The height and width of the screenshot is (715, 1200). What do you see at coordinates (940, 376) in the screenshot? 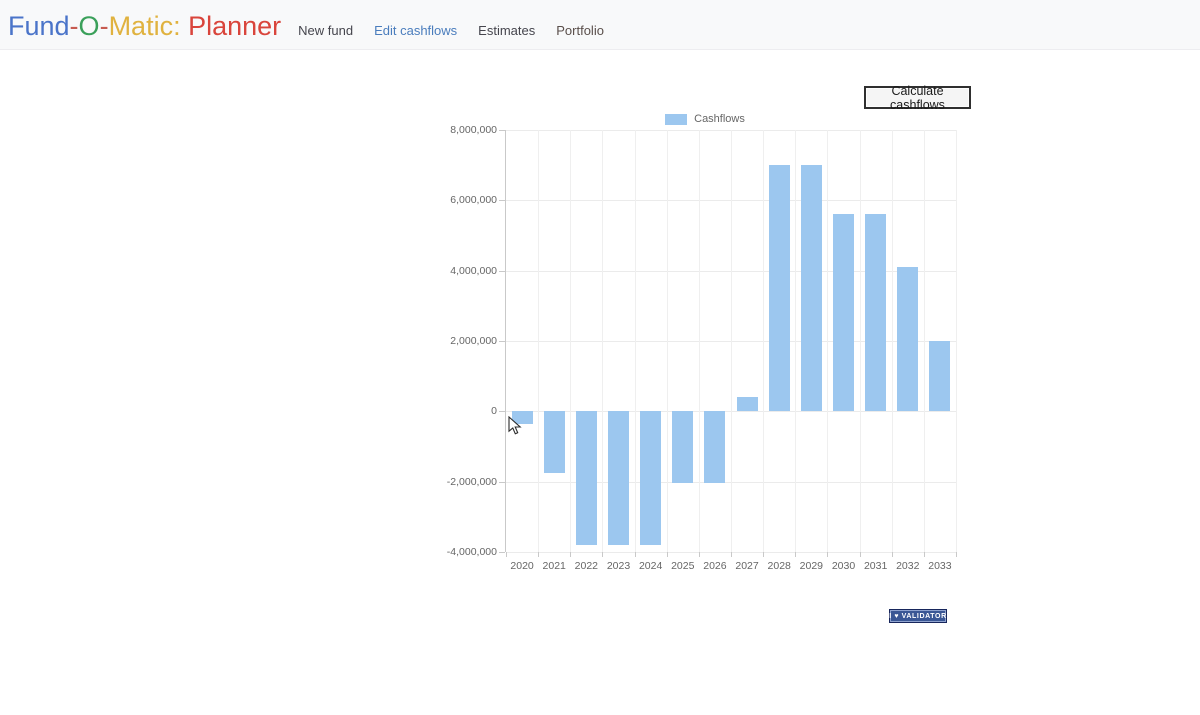
I see `bar-2033` at bounding box center [940, 376].